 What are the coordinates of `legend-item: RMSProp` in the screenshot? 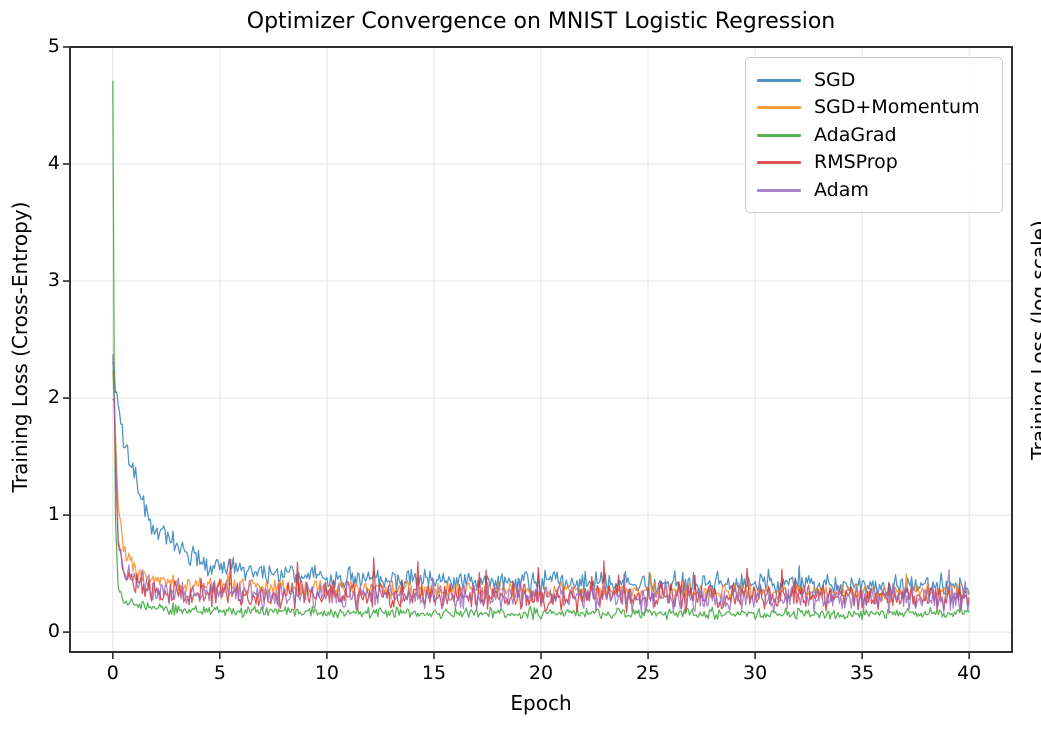 It's located at (874, 162).